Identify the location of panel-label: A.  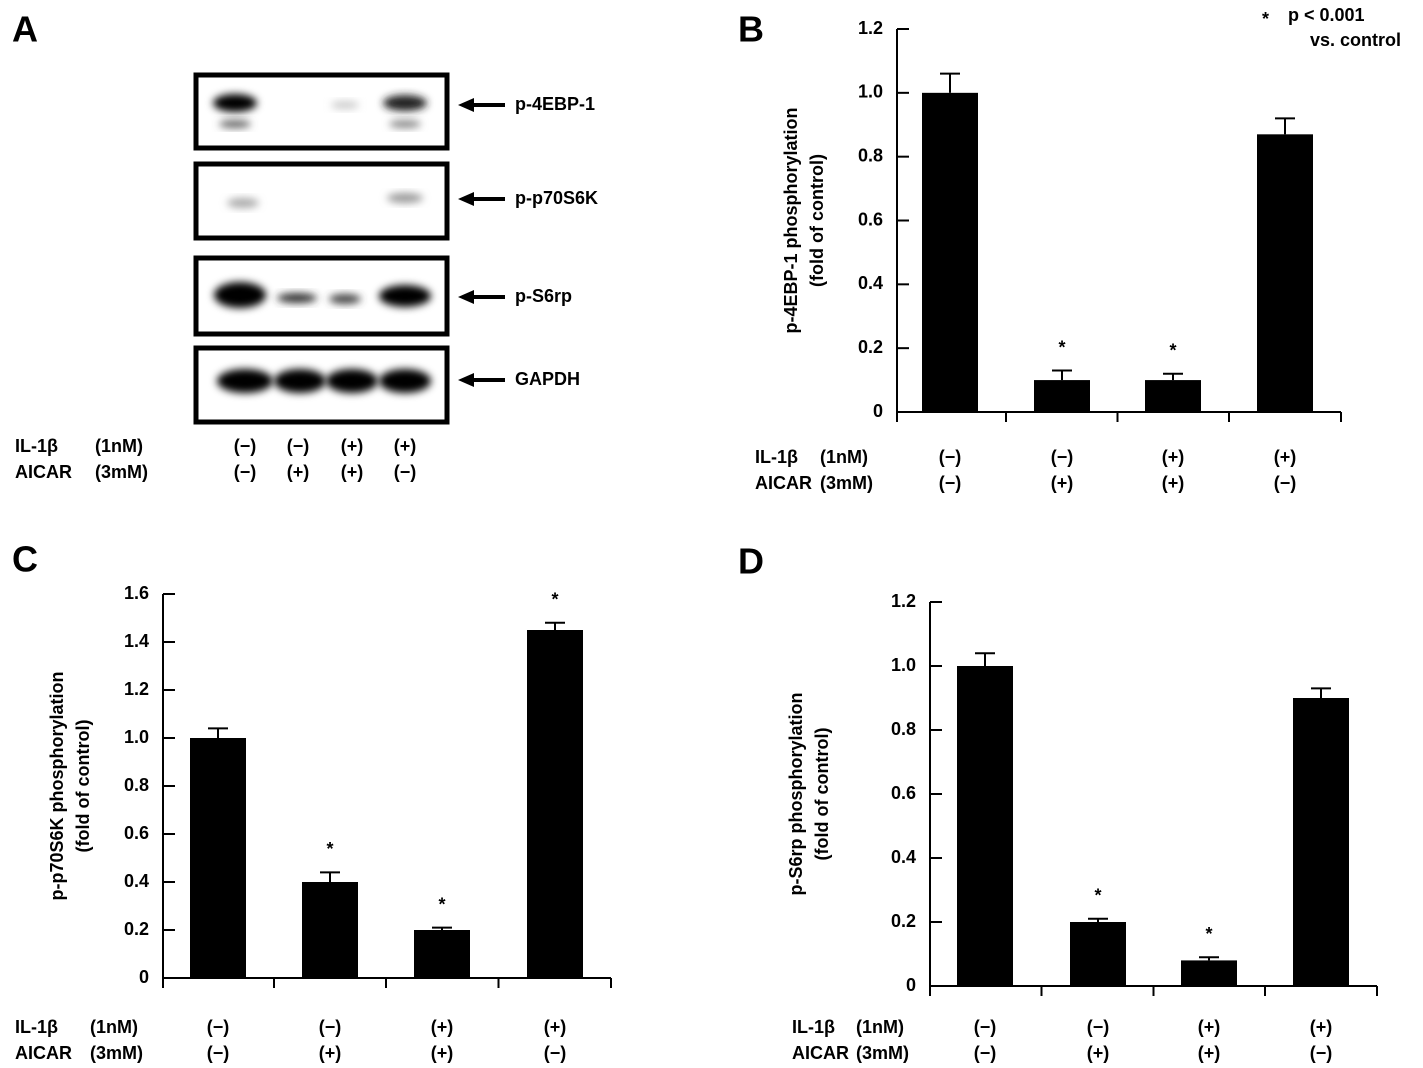
(25, 29).